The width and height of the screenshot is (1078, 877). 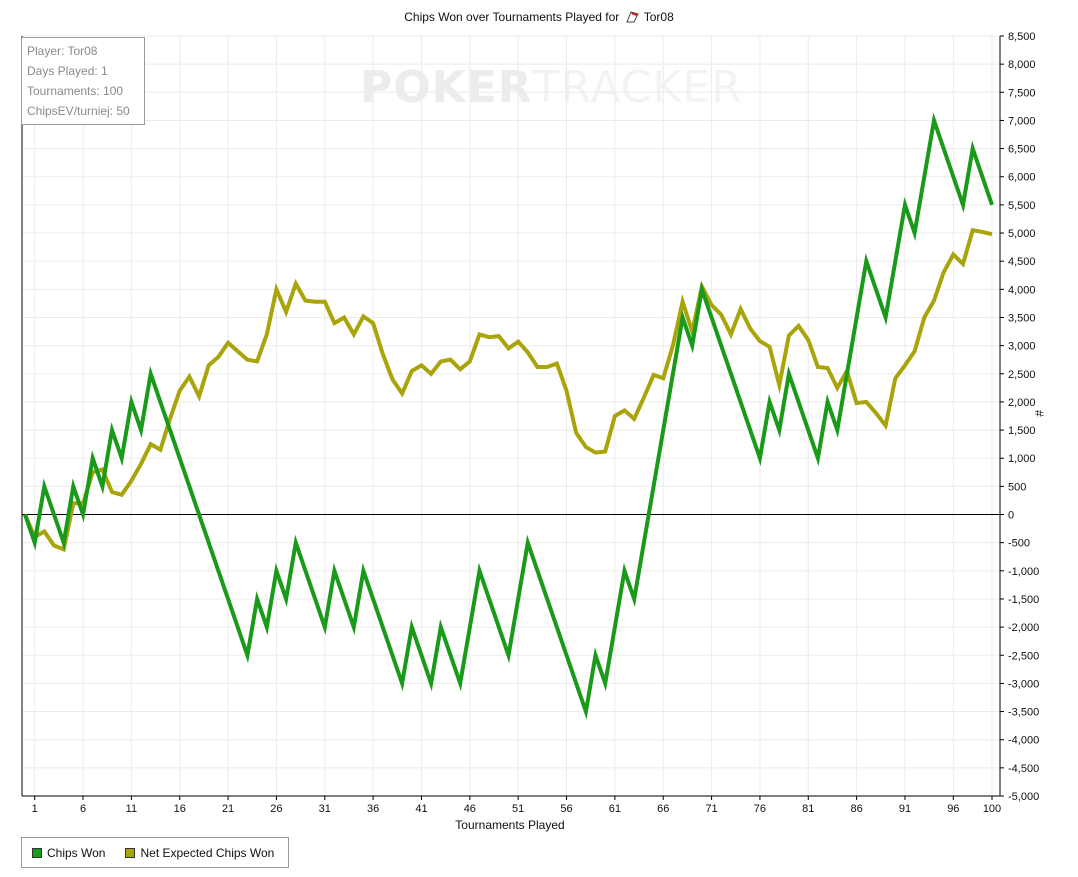 What do you see at coordinates (1023, 713) in the screenshot?
I see `y-tick-label: -3,500` at bounding box center [1023, 713].